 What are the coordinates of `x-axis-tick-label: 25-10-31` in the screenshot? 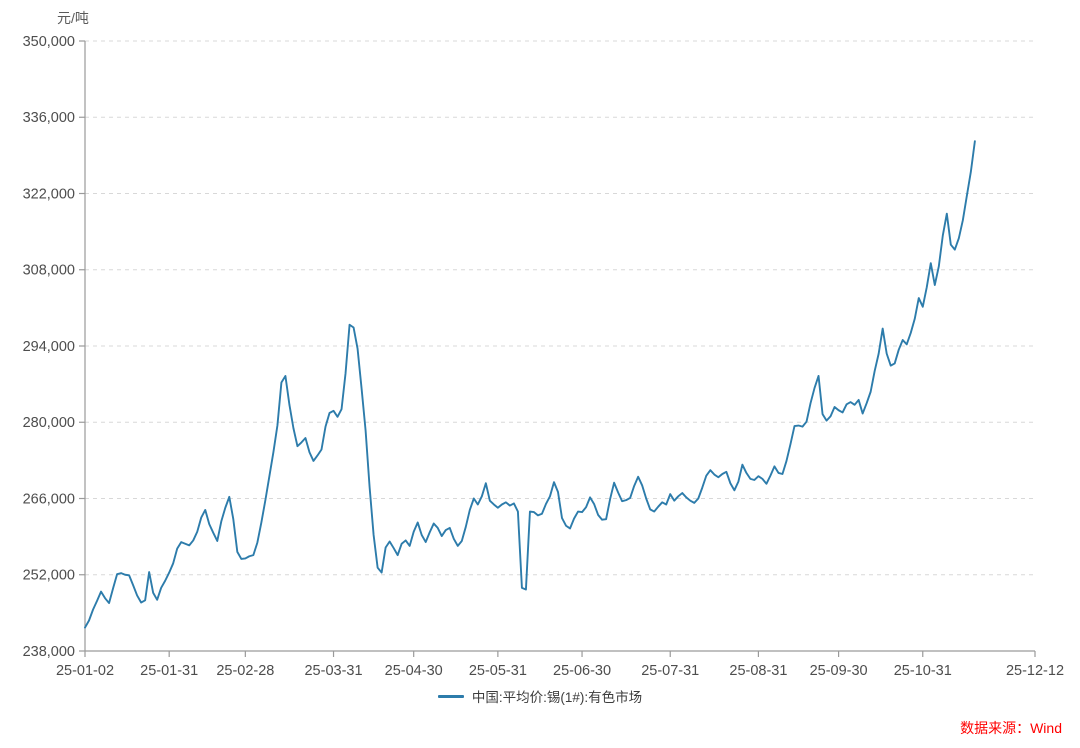 It's located at (923, 671).